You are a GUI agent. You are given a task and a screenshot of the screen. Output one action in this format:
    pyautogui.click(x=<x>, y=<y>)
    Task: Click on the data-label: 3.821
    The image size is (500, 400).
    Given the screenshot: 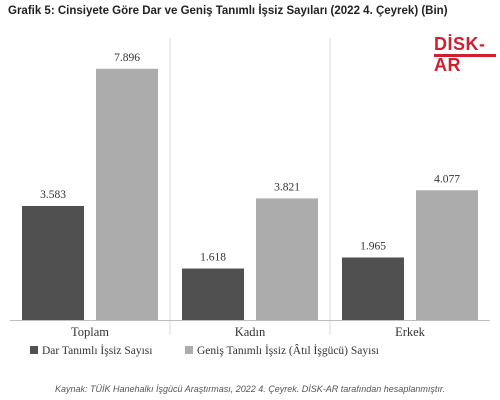 What is the action you would take?
    pyautogui.click(x=287, y=187)
    